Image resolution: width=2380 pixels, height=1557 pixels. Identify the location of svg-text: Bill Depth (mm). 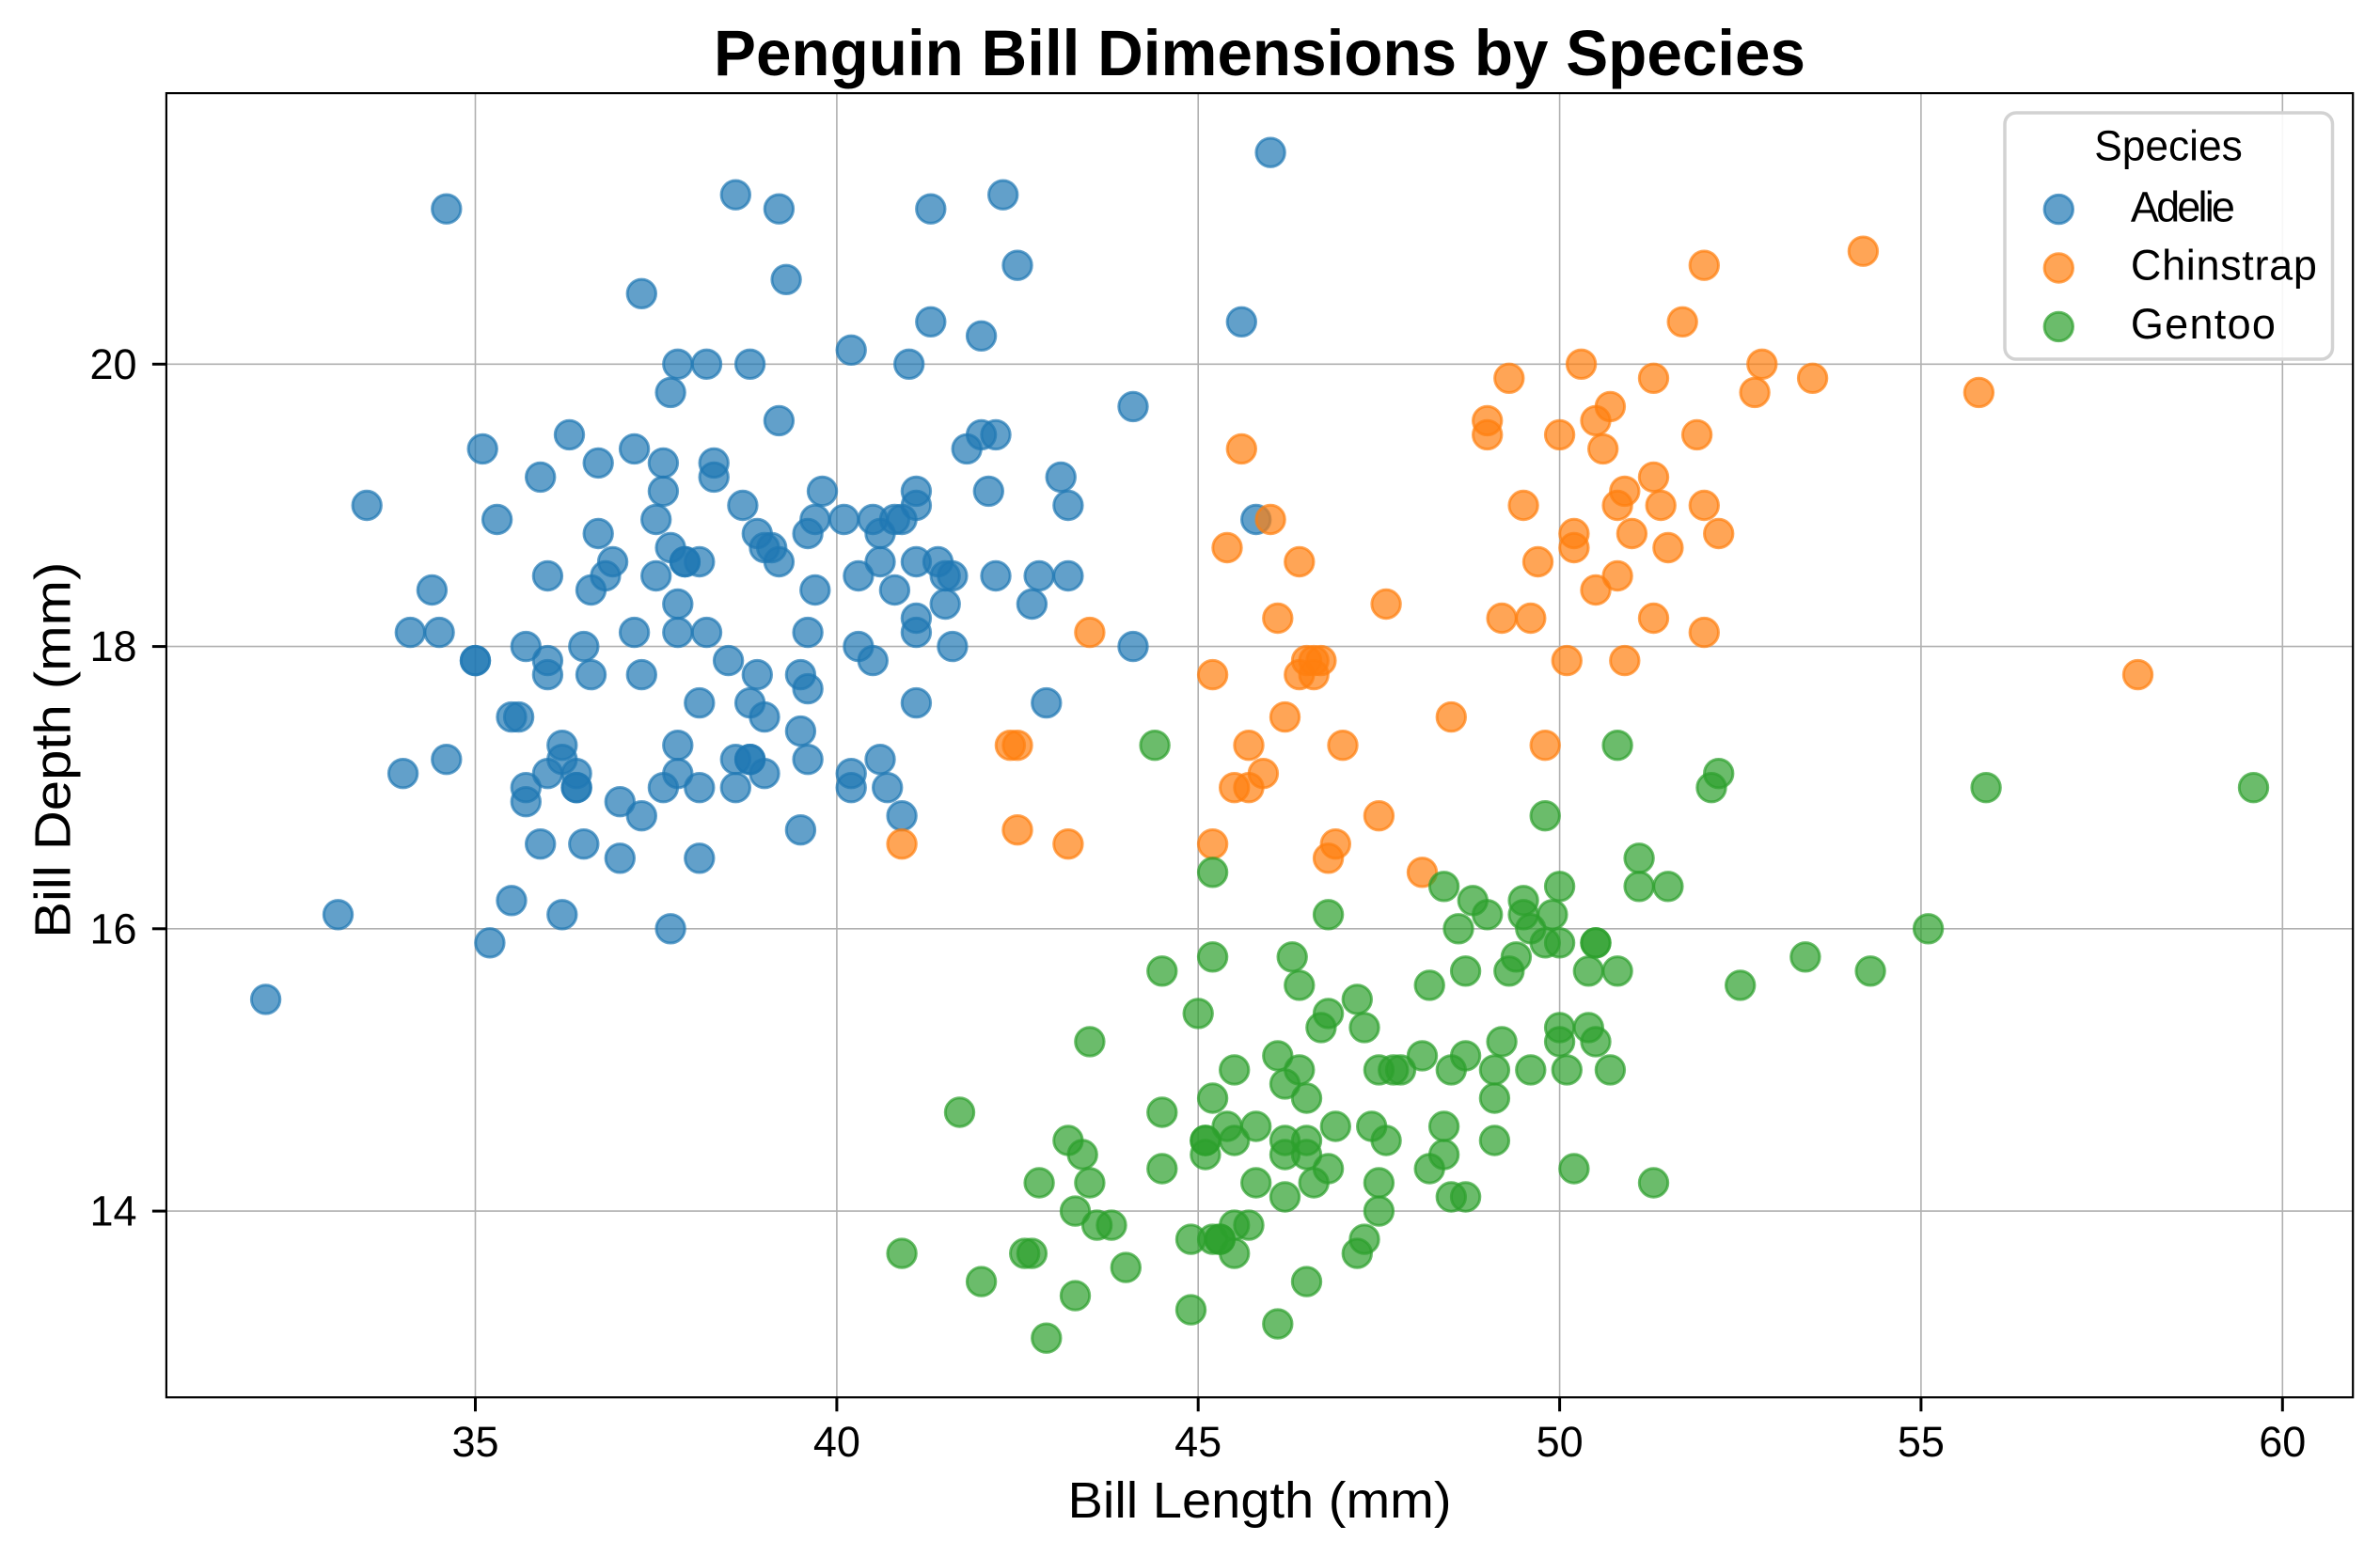
(53, 750).